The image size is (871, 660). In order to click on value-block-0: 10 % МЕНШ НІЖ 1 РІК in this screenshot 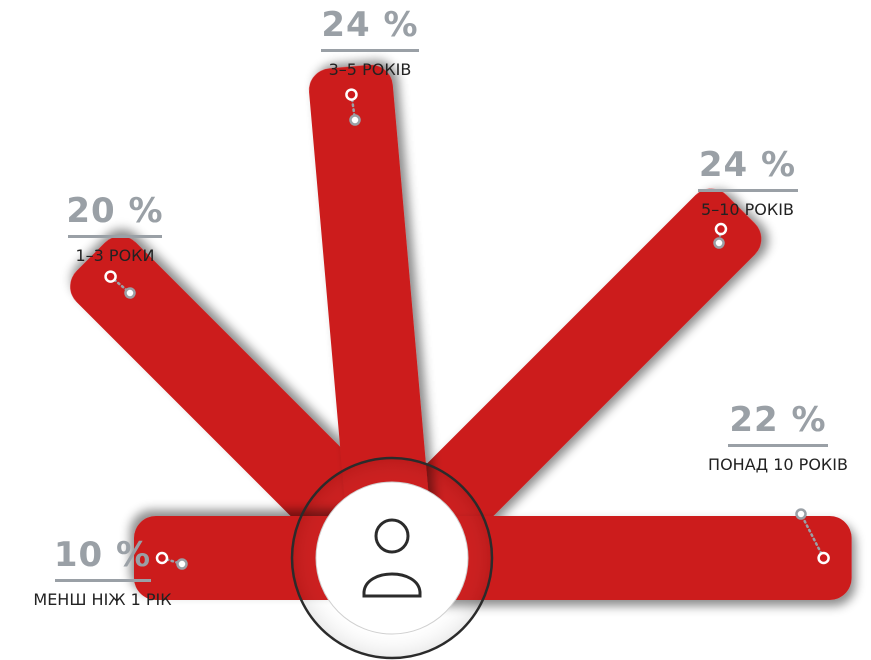, I will do `click(102, 572)`.